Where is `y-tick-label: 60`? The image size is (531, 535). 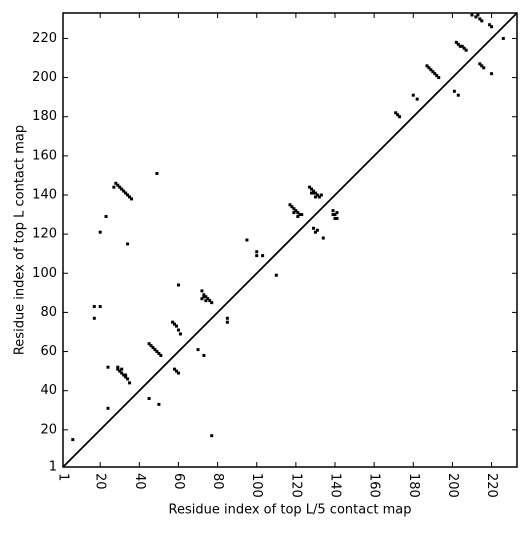
y-tick-label: 60 is located at coordinates (48, 351).